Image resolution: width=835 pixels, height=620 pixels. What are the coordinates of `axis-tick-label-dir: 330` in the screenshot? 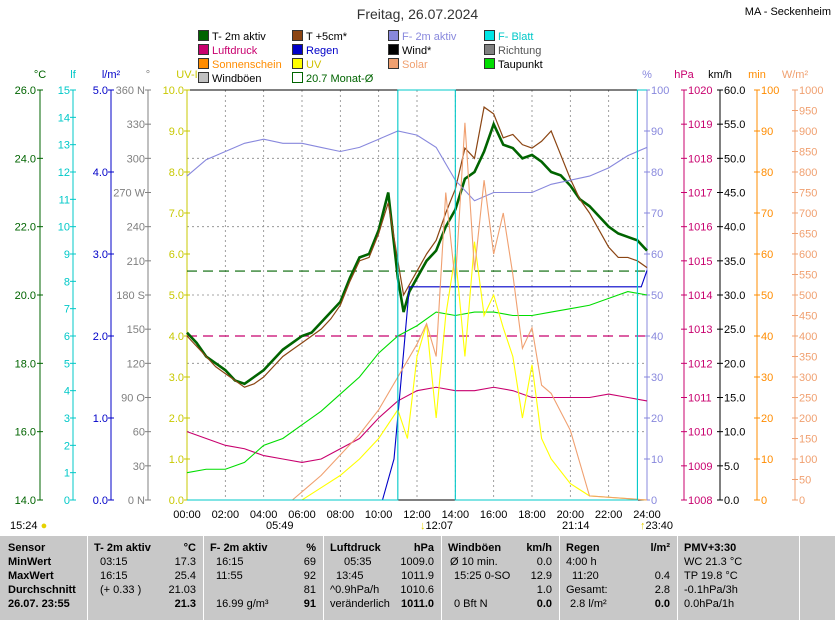 It's located at (136, 125).